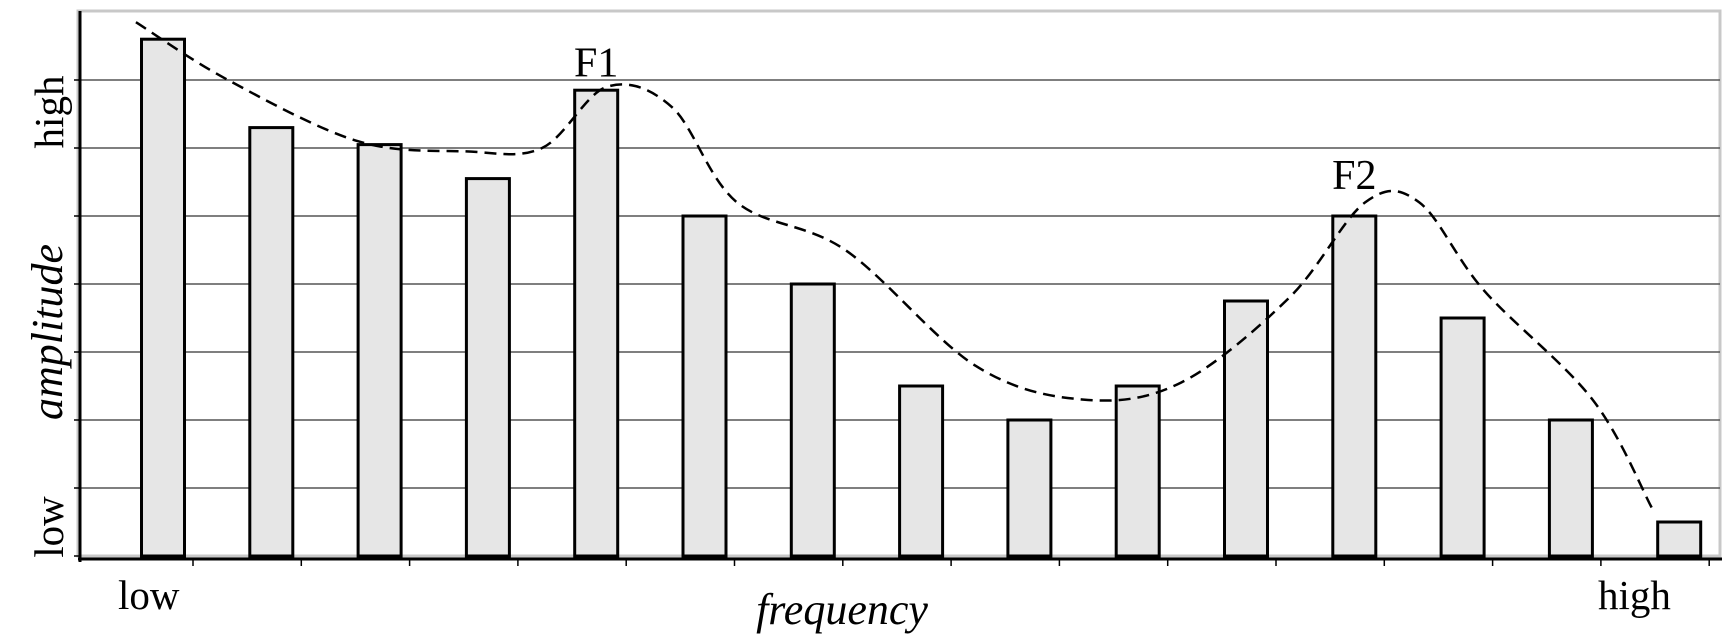 Image resolution: width=1732 pixels, height=636 pixels. Describe the element at coordinates (149, 595) in the screenshot. I see `x-tick-label-low: low` at that location.